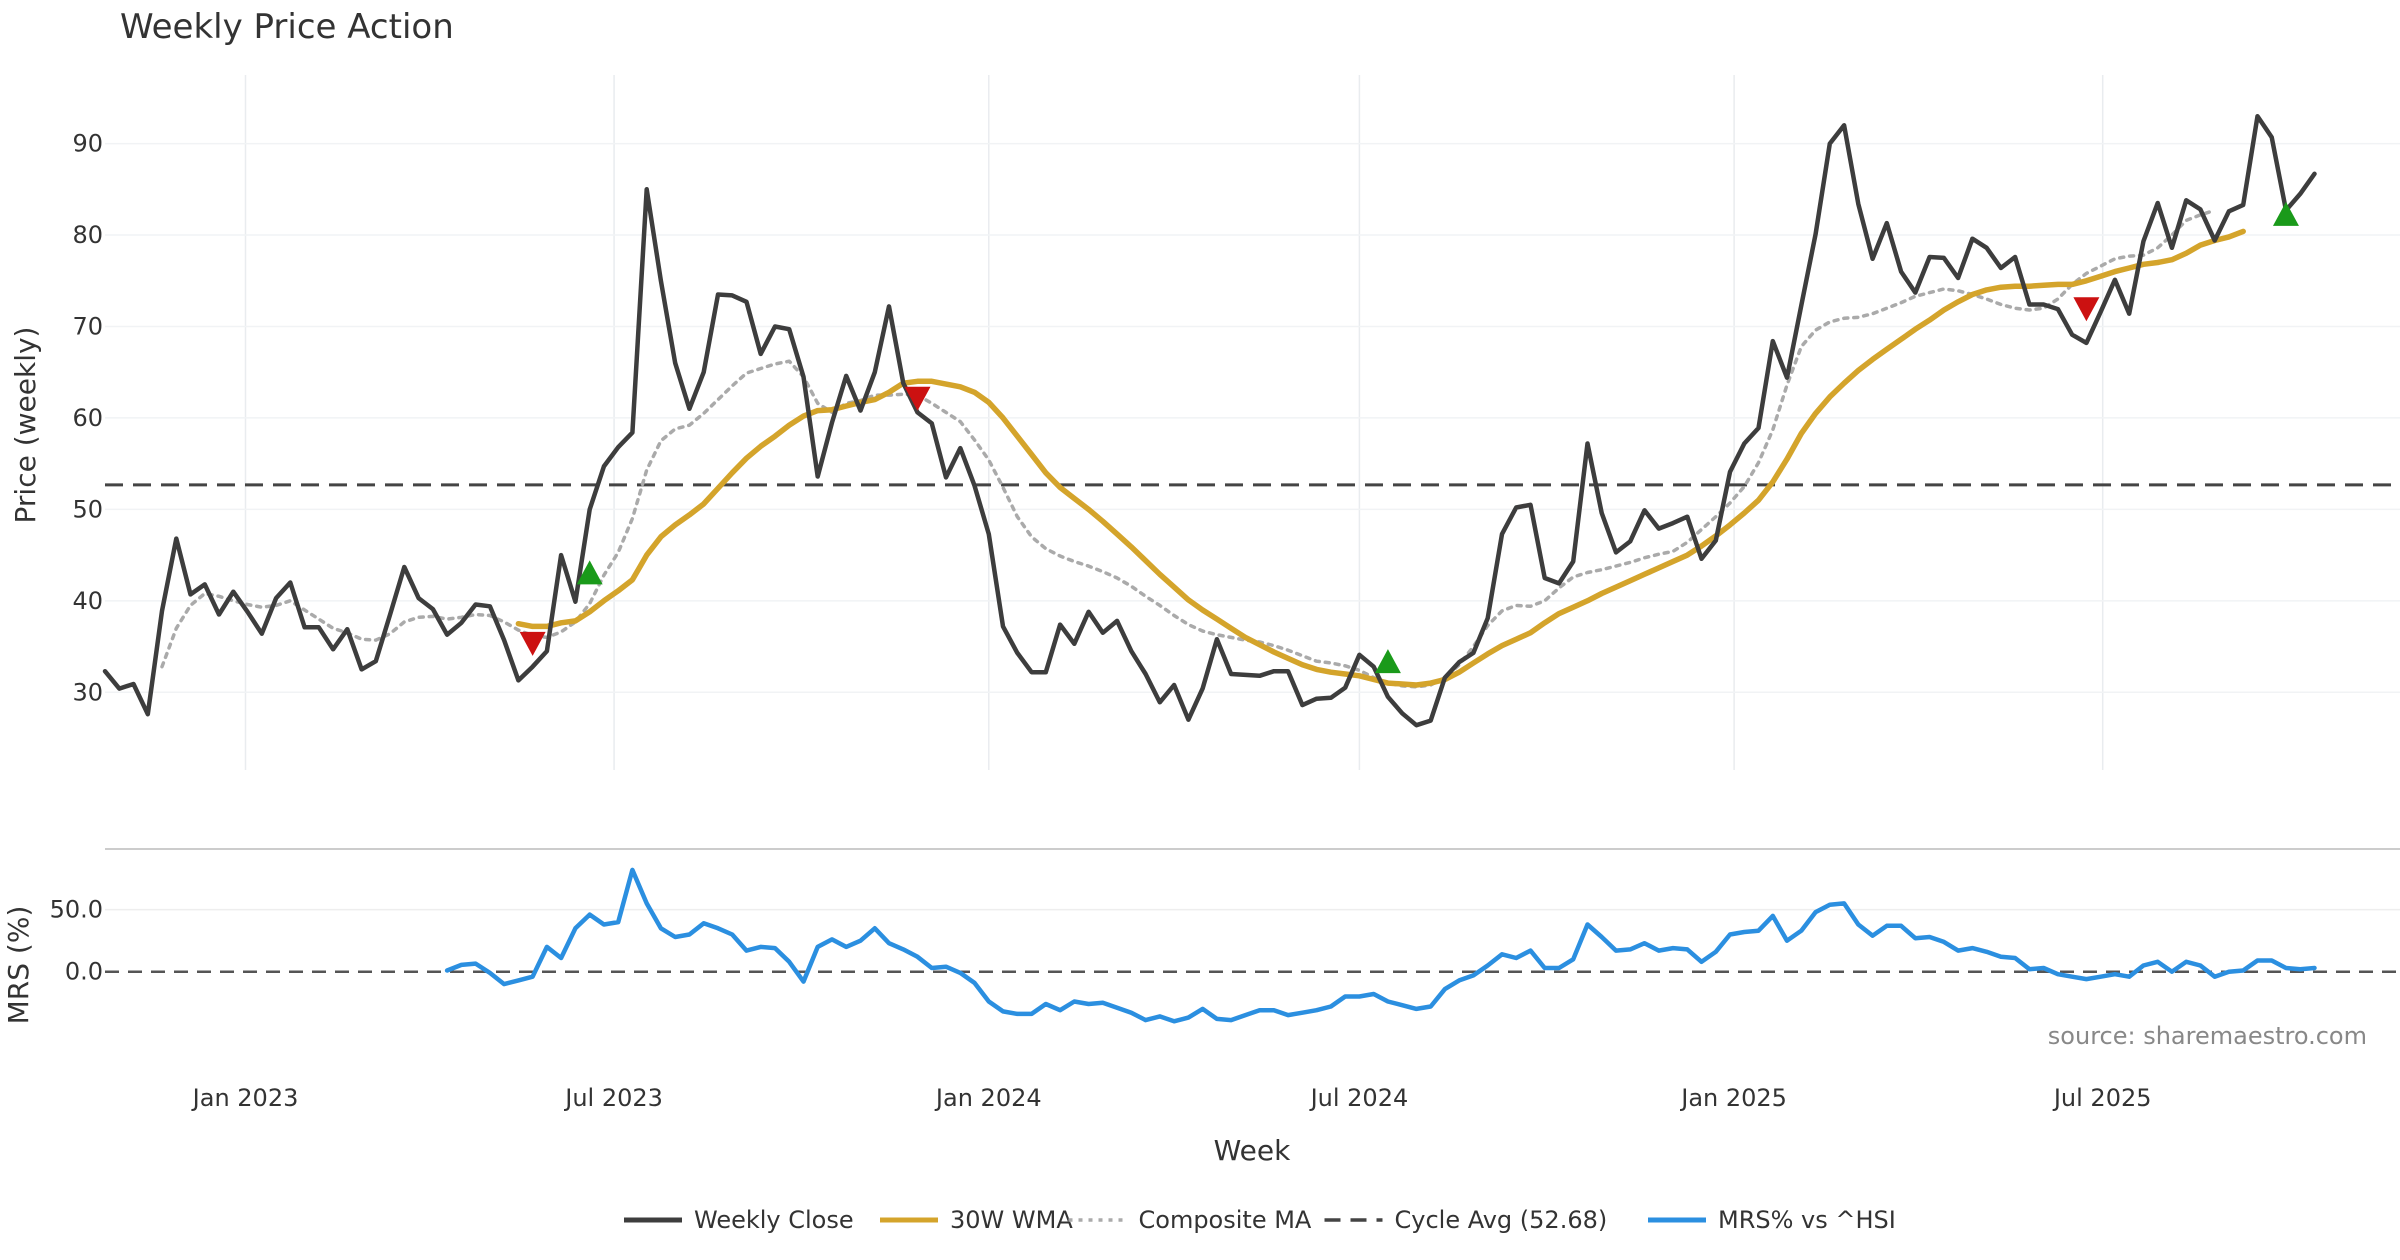 Image resolution: width=2400 pixels, height=1260 pixels. Describe the element at coordinates (1252, 1150) in the screenshot. I see `x-axis-label: Week` at that location.